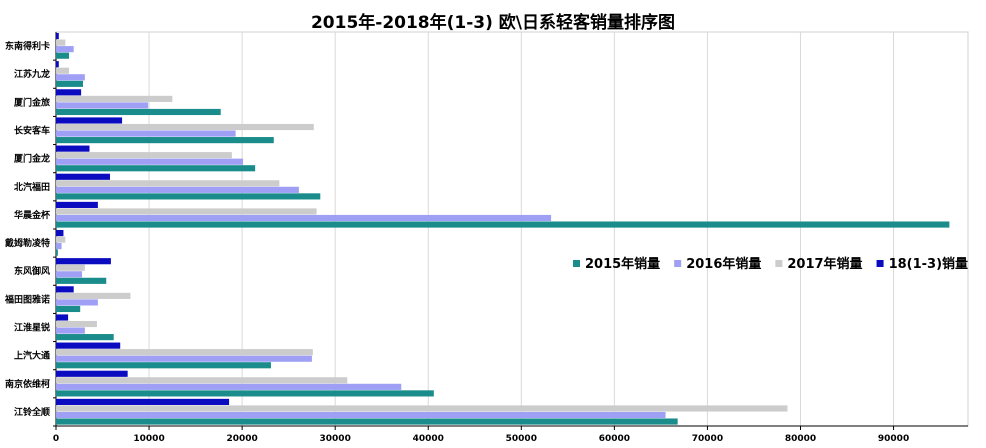 This screenshot has height=448, width=986. Describe the element at coordinates (32, 356) in the screenshot. I see `category-label: 上汽大通` at that location.